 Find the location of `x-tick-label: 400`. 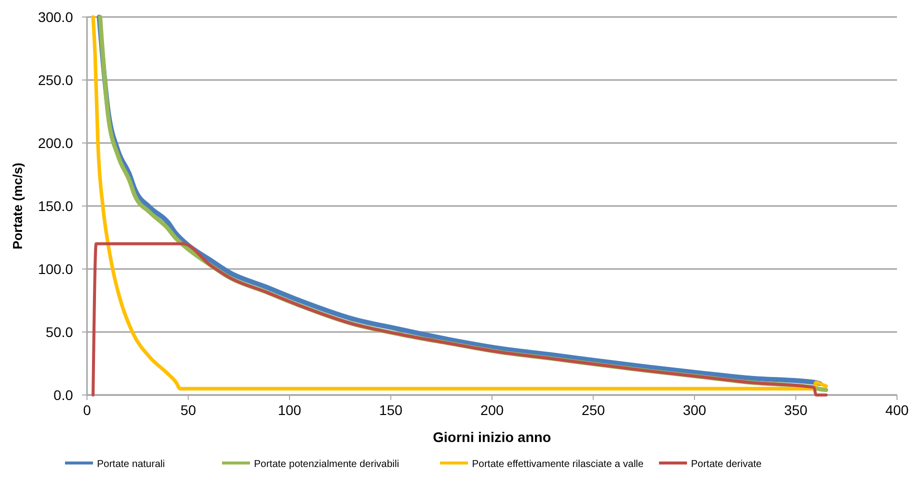

x-tick-label: 400 is located at coordinates (897, 410).